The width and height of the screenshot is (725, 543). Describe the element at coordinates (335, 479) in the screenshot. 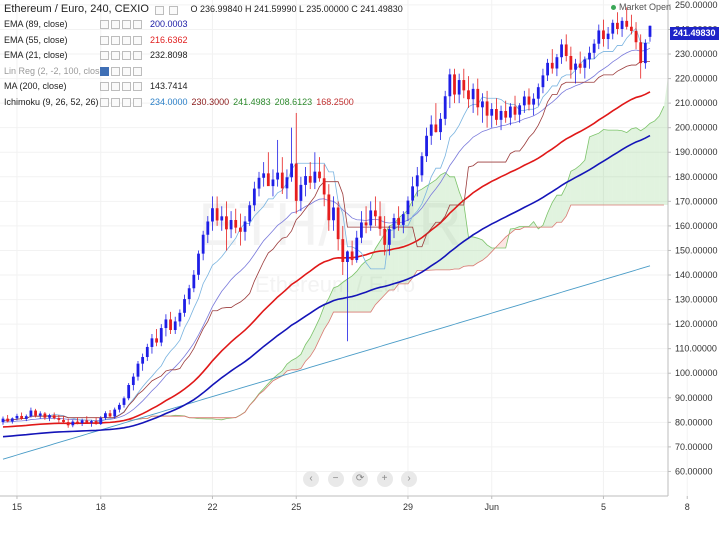

I see `zoom-out-button: −` at that location.